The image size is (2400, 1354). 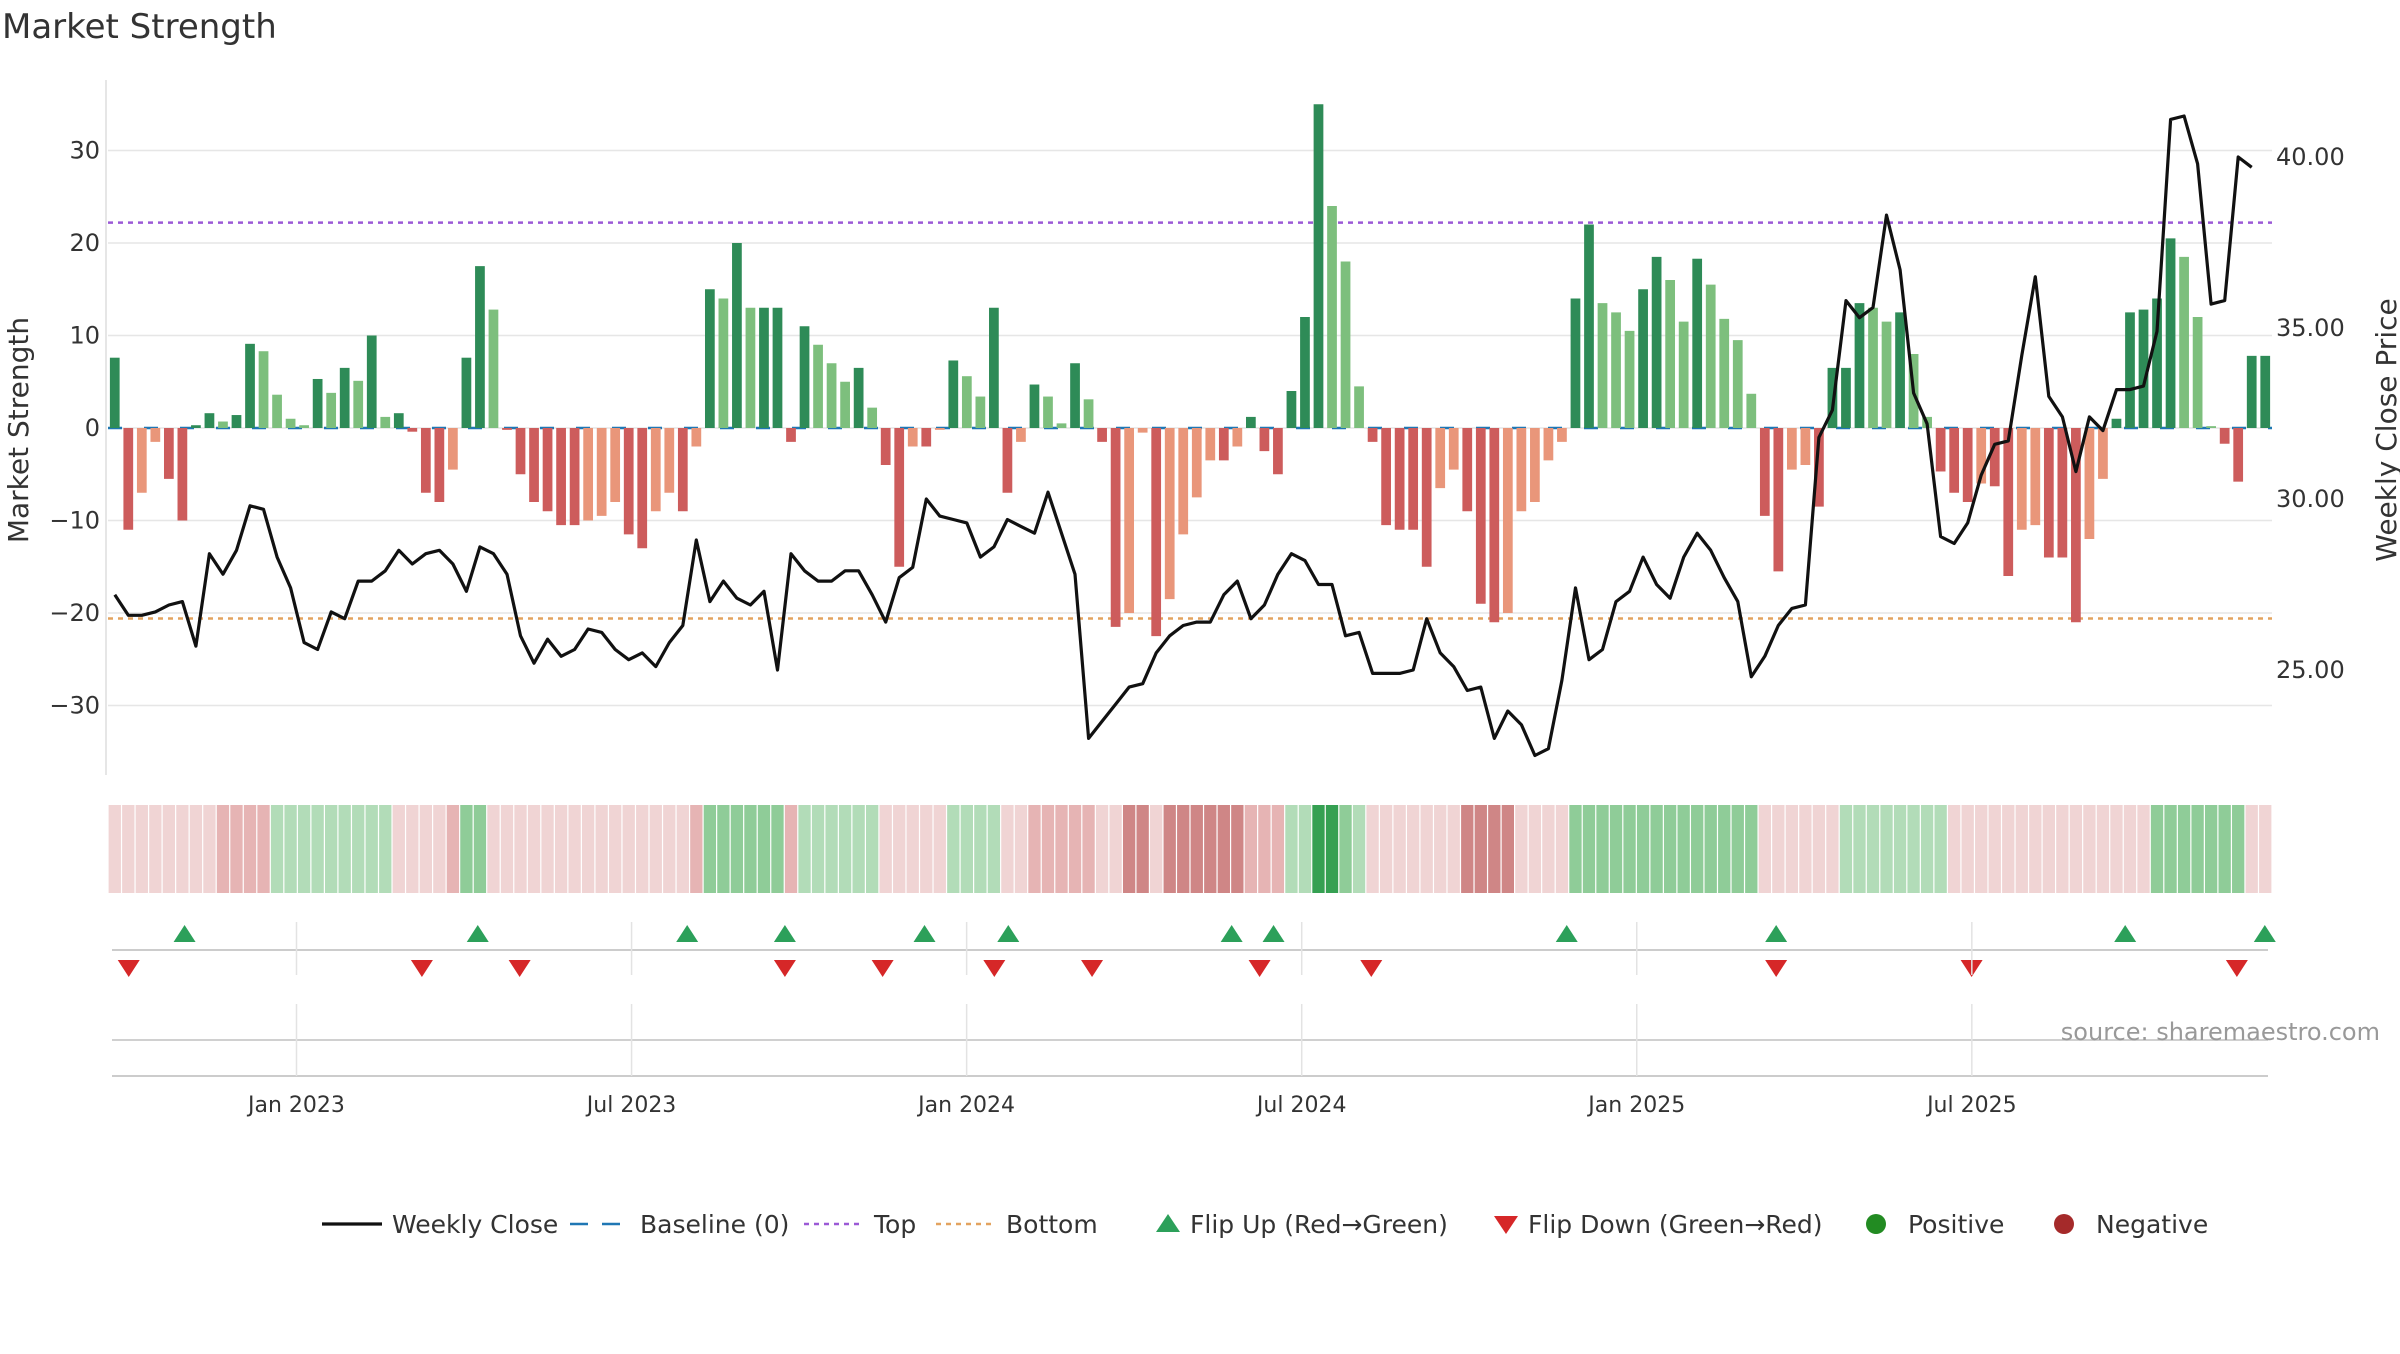 I want to click on legend-label: Positive, so click(x=1956, y=1224).